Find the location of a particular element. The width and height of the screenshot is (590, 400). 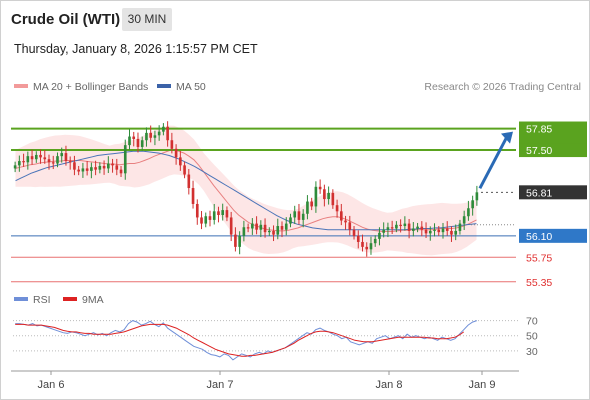

forecast-arrow-shaft is located at coordinates (493, 162).